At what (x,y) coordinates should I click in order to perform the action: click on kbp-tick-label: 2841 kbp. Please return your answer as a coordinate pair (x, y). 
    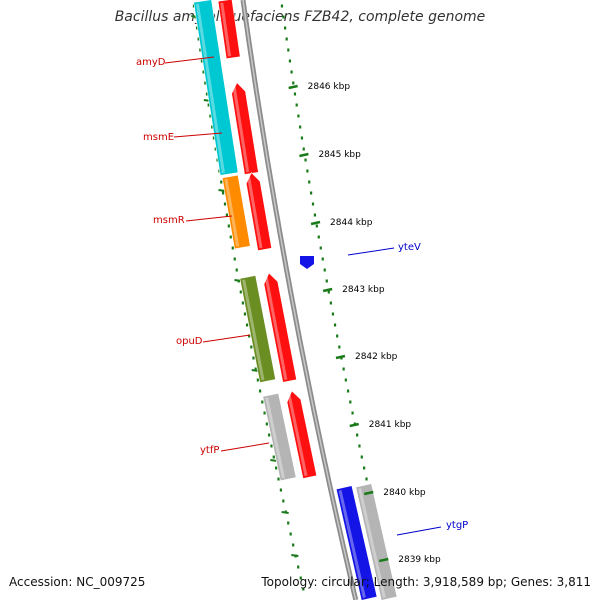
    Looking at the image, I should click on (390, 425).